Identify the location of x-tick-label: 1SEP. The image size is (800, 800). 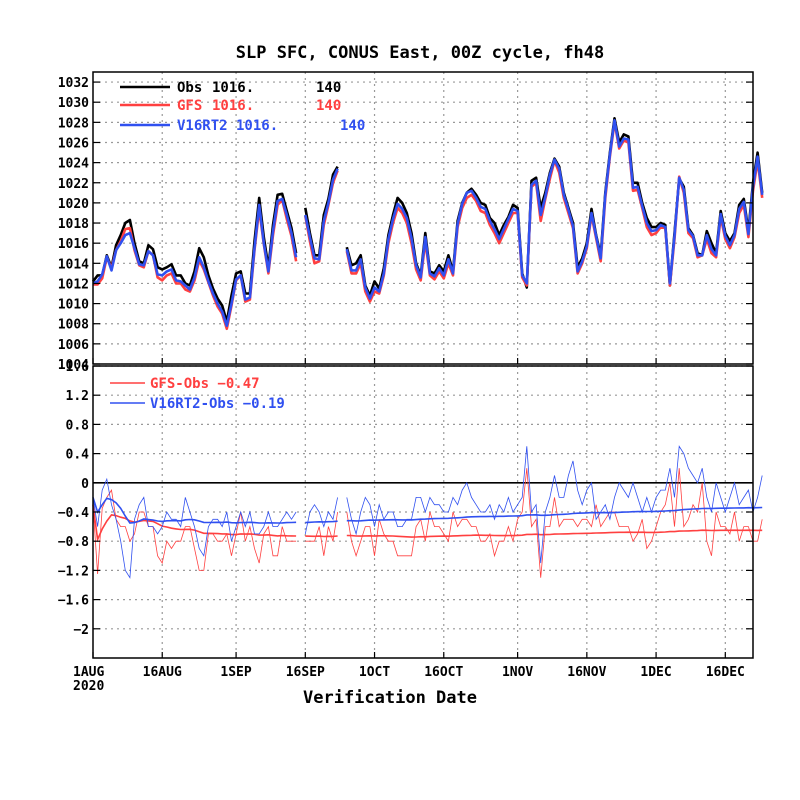
(235, 672).